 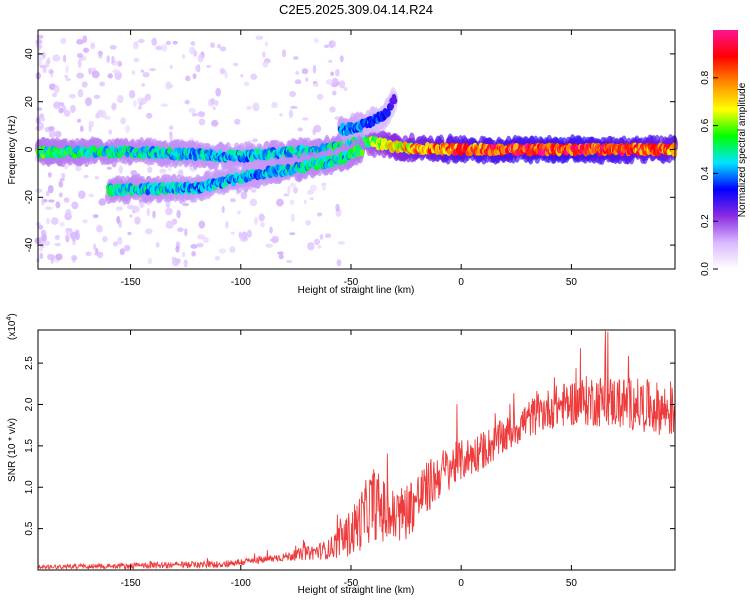 I want to click on spectrogram-y-axis-label: Frequency (Hz), so click(x=12, y=150).